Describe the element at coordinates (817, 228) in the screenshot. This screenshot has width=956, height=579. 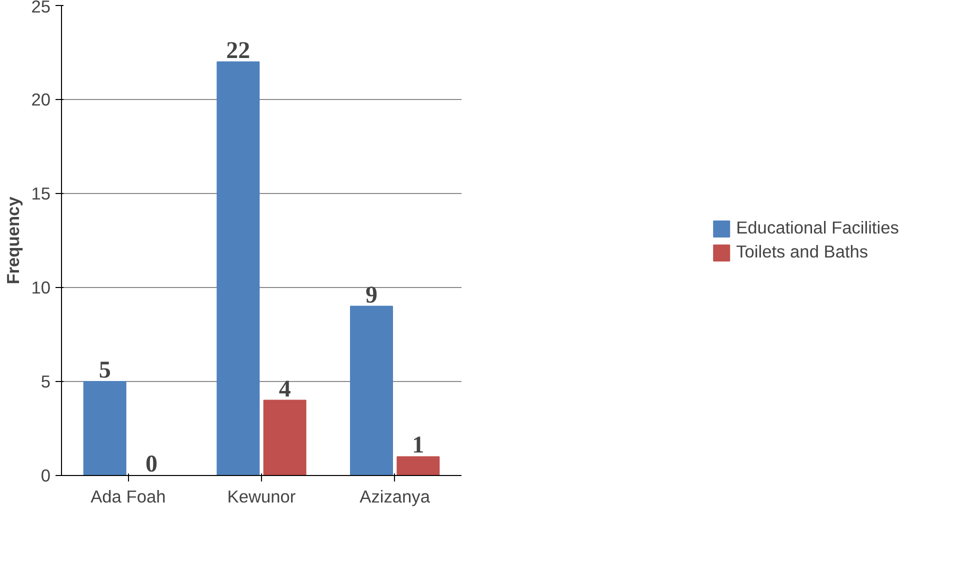
I see `legend-label: Educational Facilities` at that location.